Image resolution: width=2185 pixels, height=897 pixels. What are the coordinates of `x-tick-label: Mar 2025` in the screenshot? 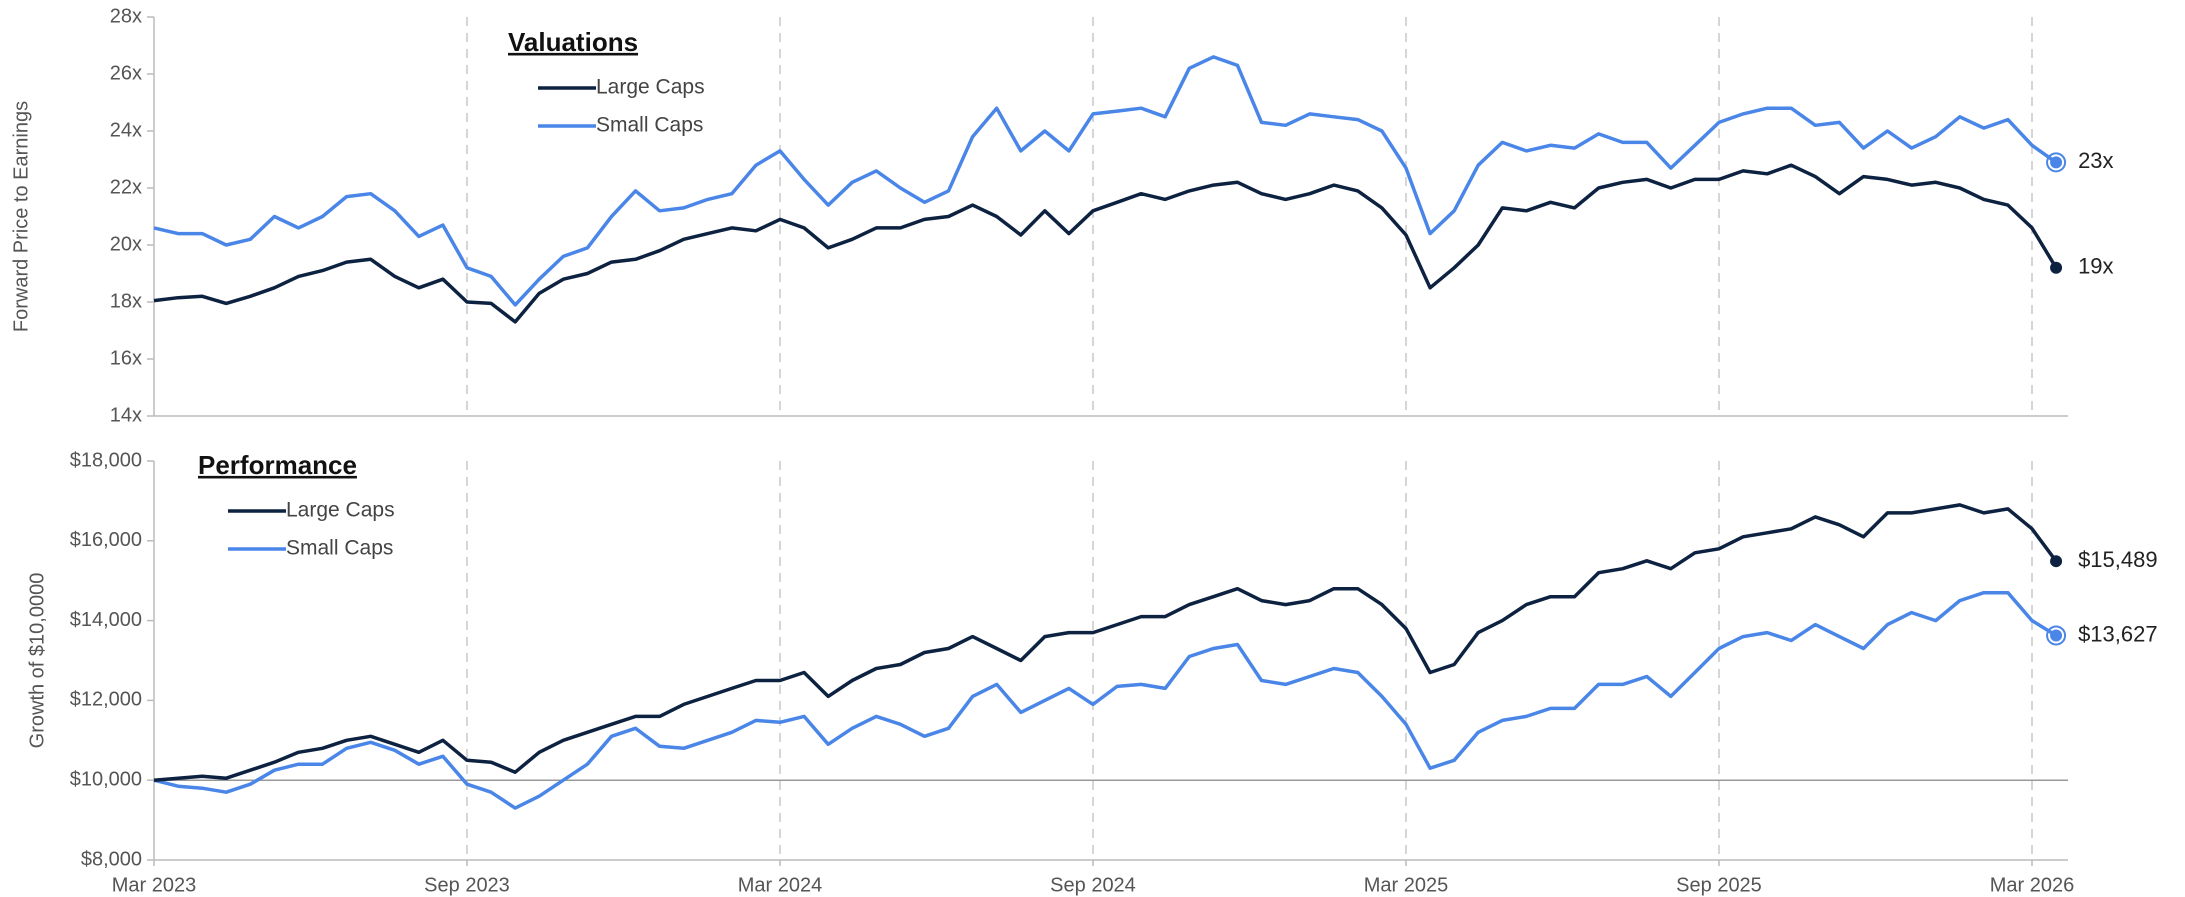 It's located at (1406, 885).